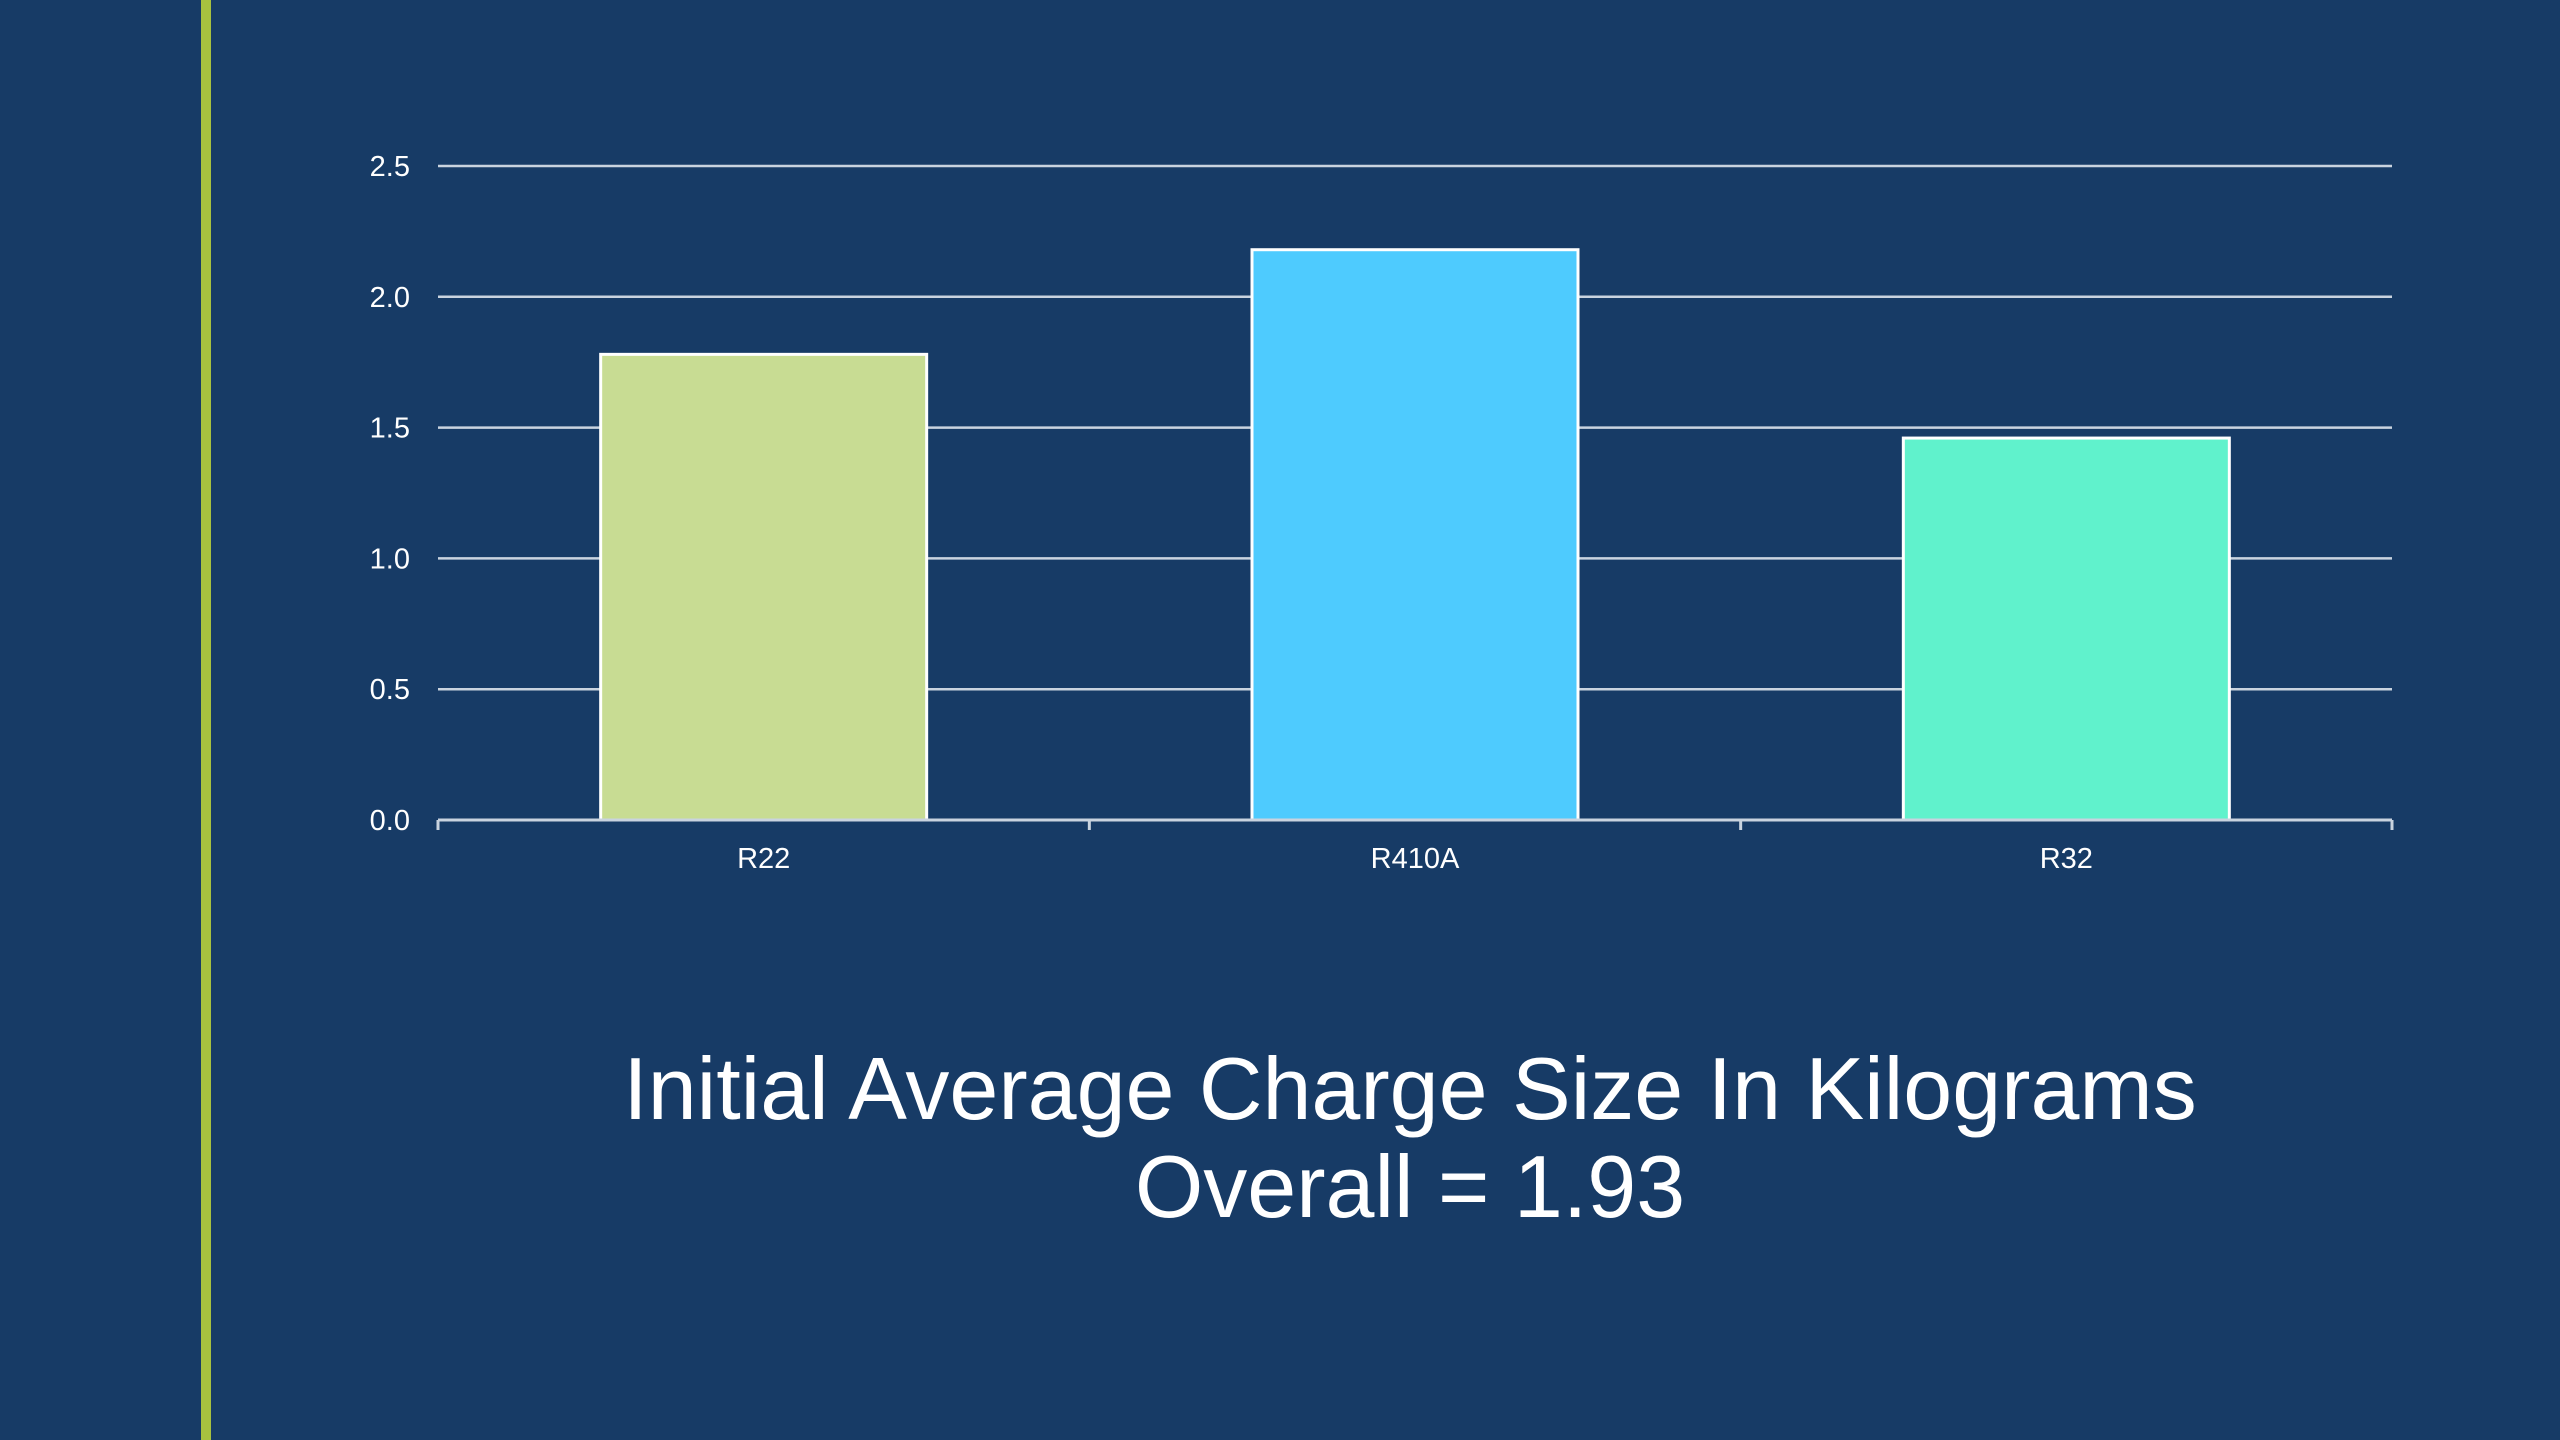  I want to click on bar-r410a, so click(1415, 535).